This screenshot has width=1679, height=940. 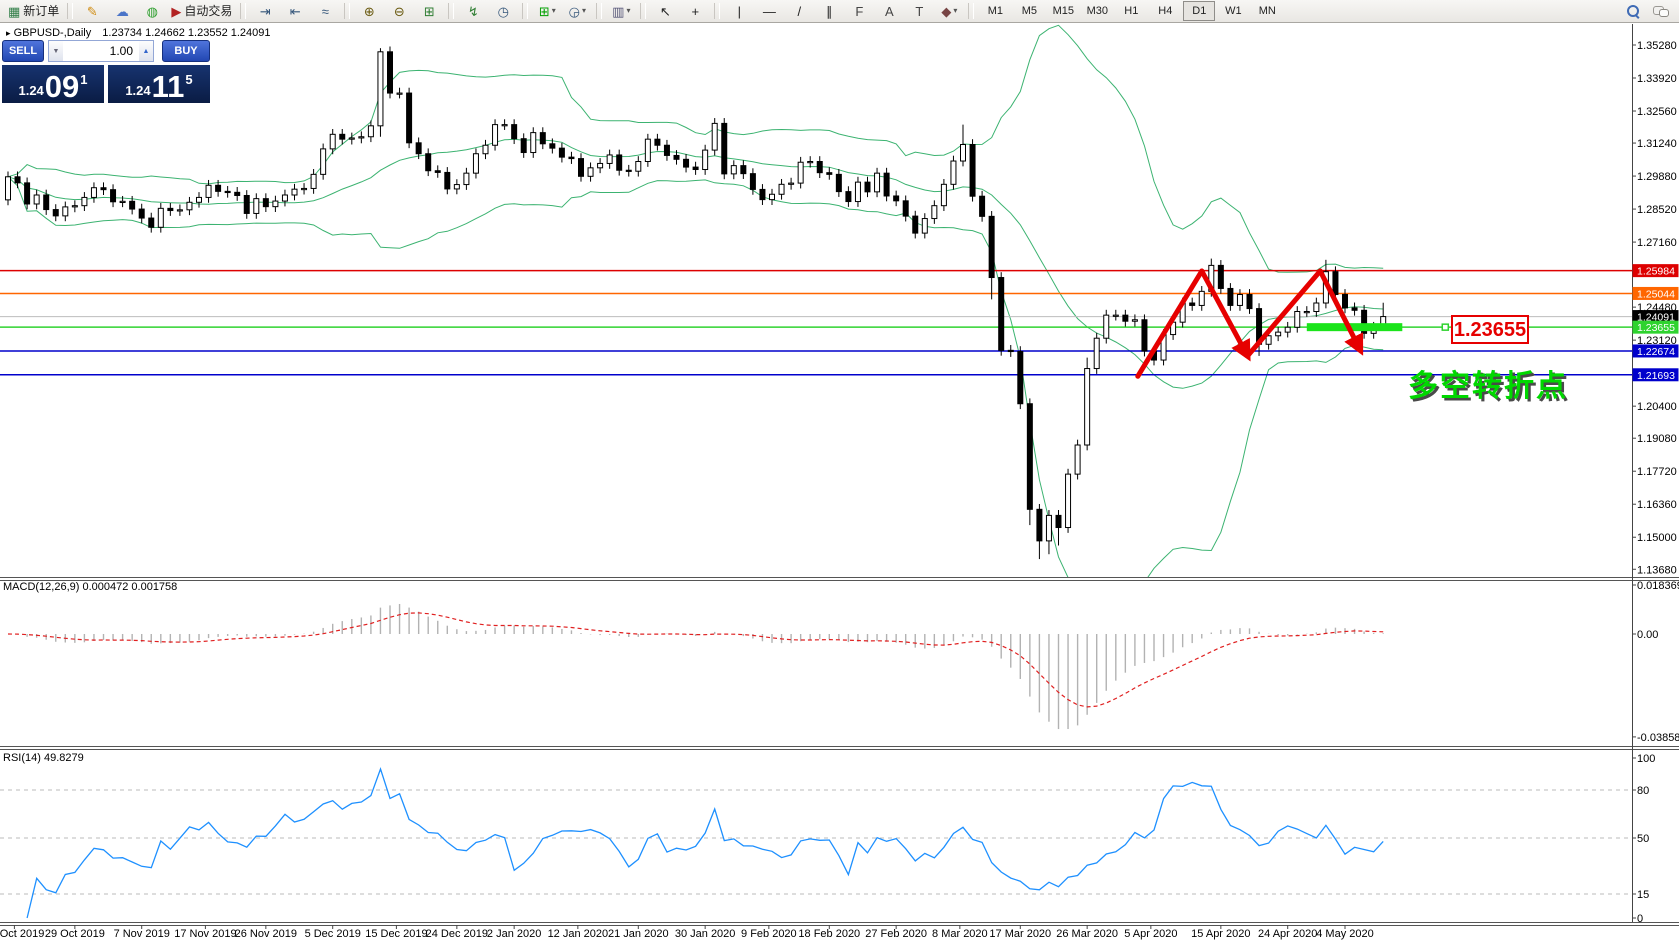 I want to click on line-handle, so click(x=1445, y=327).